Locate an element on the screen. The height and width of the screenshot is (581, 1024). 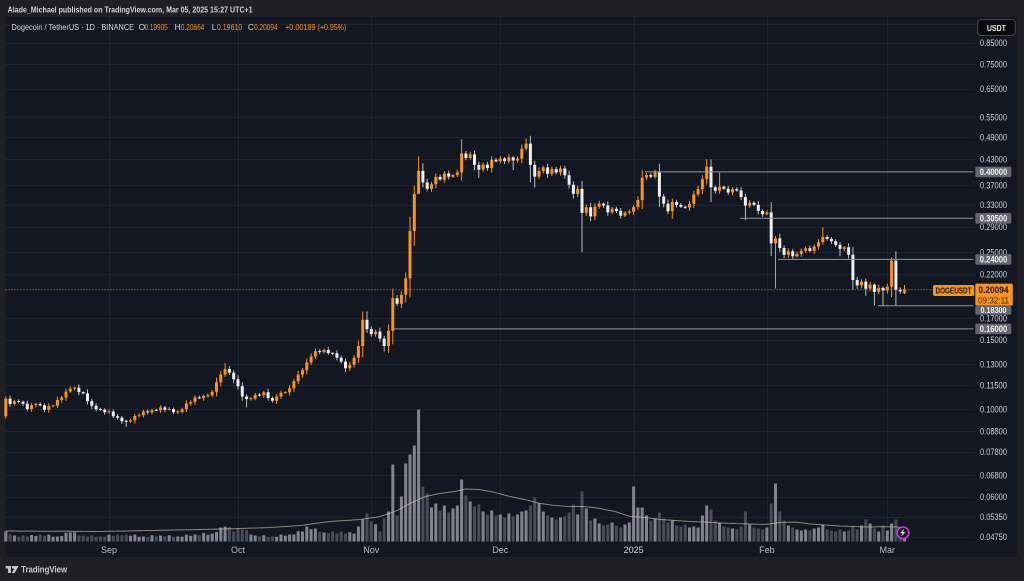
svg-text: Sep is located at coordinates (109, 550).